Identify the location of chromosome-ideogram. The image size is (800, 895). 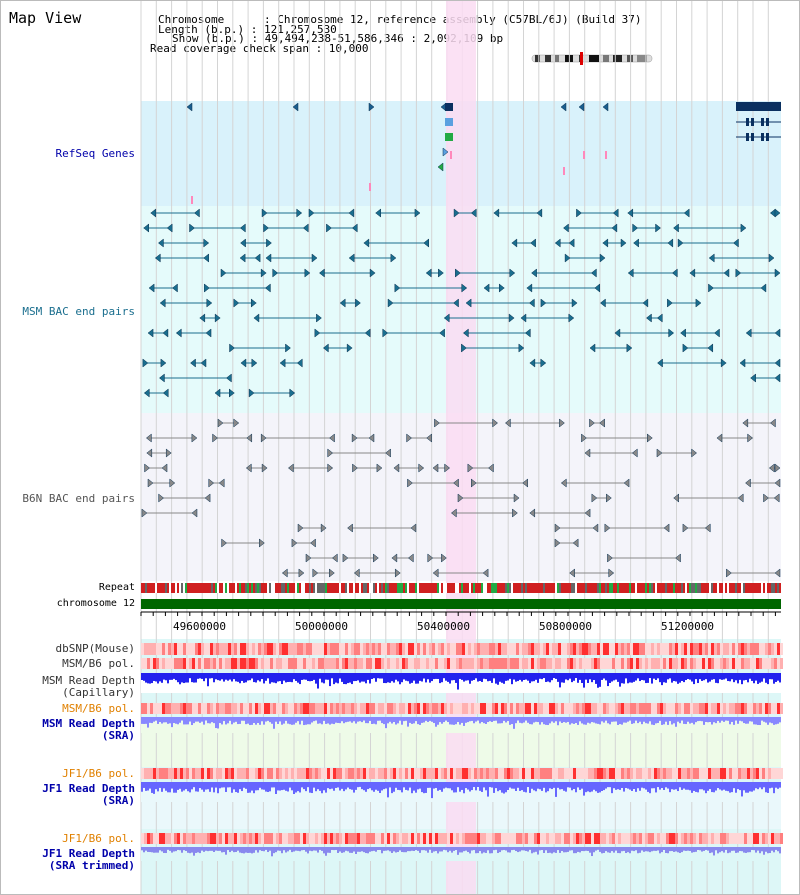
(592, 59).